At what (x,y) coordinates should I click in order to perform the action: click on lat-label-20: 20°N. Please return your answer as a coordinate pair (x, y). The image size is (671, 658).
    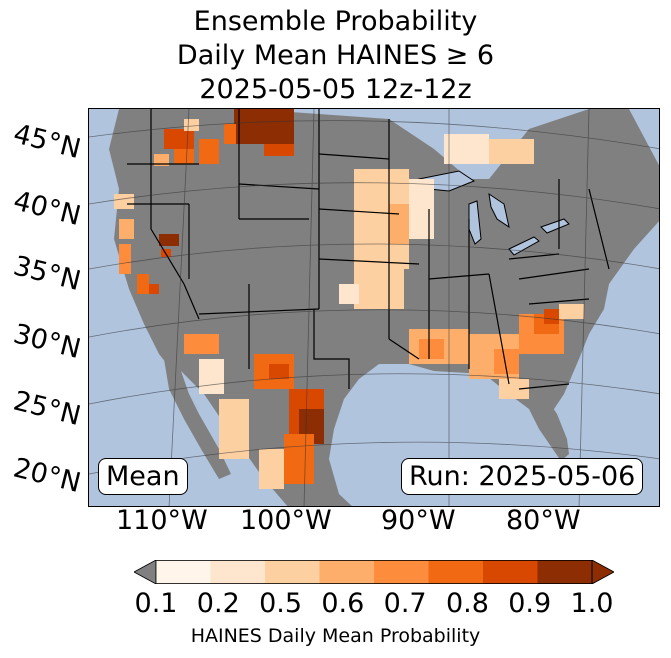
    Looking at the image, I should click on (47, 476).